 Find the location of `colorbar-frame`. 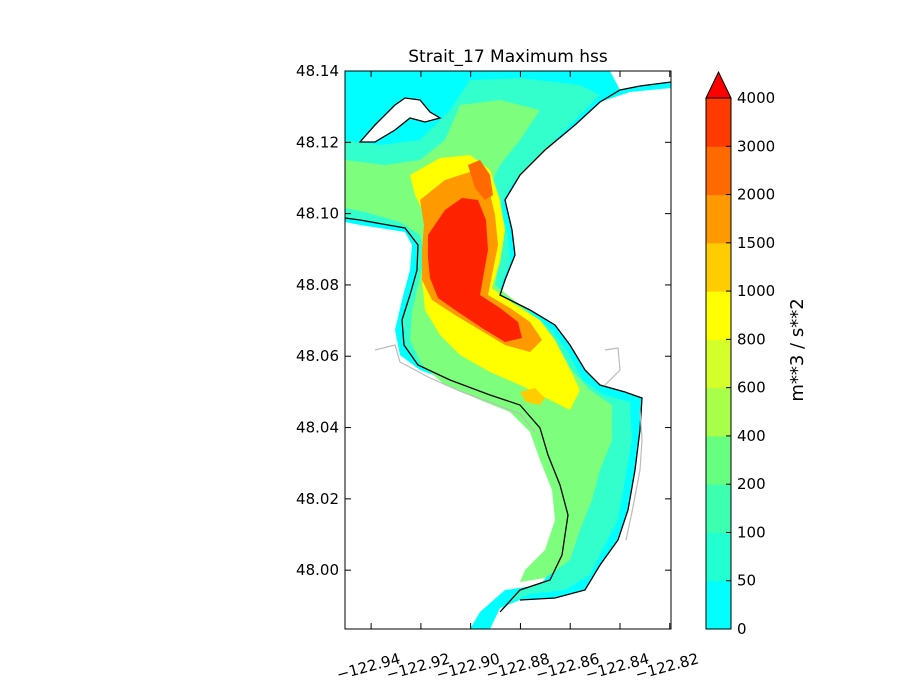

colorbar-frame is located at coordinates (718, 363).